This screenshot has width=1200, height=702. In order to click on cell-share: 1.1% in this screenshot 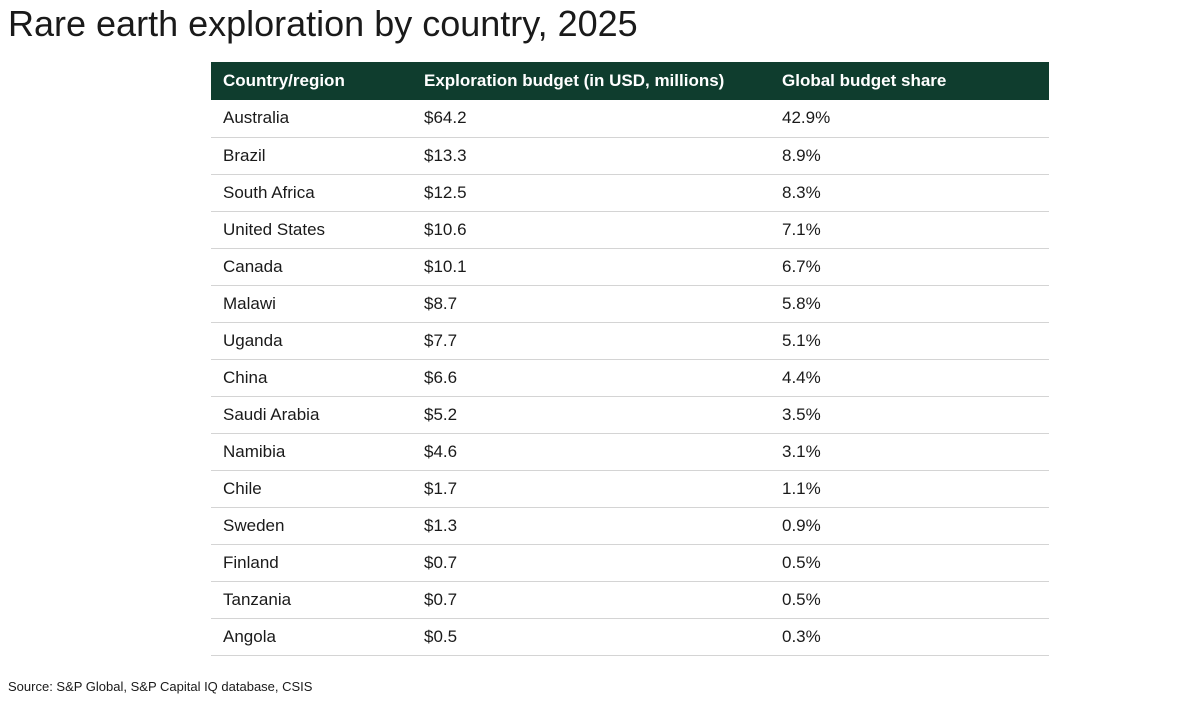, I will do `click(801, 488)`.